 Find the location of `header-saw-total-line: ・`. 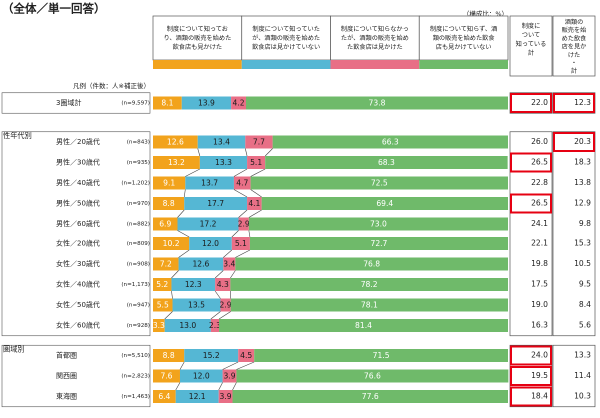

header-saw-total-line: ・ is located at coordinates (574, 63).